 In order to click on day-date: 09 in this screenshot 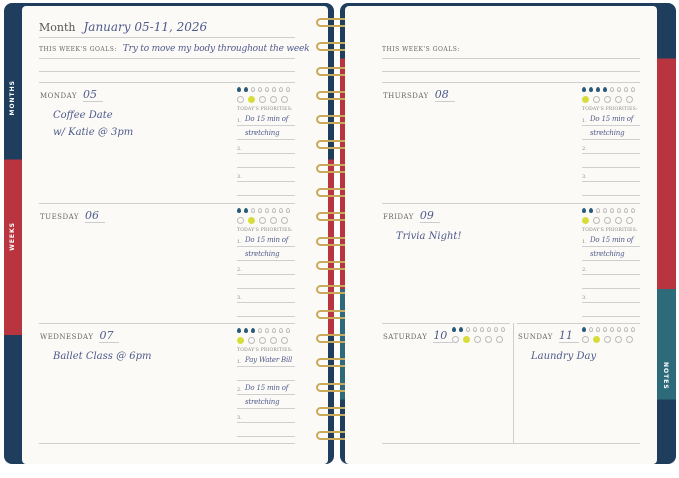, I will do `click(429, 216)`.